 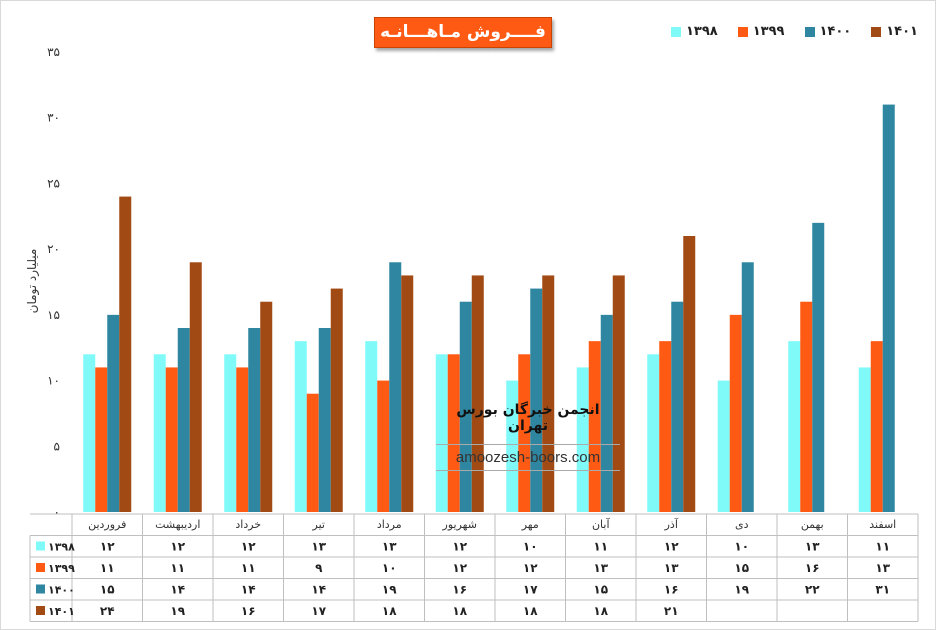 I want to click on legend-item: ۱۳۹۸, so click(x=694, y=31).